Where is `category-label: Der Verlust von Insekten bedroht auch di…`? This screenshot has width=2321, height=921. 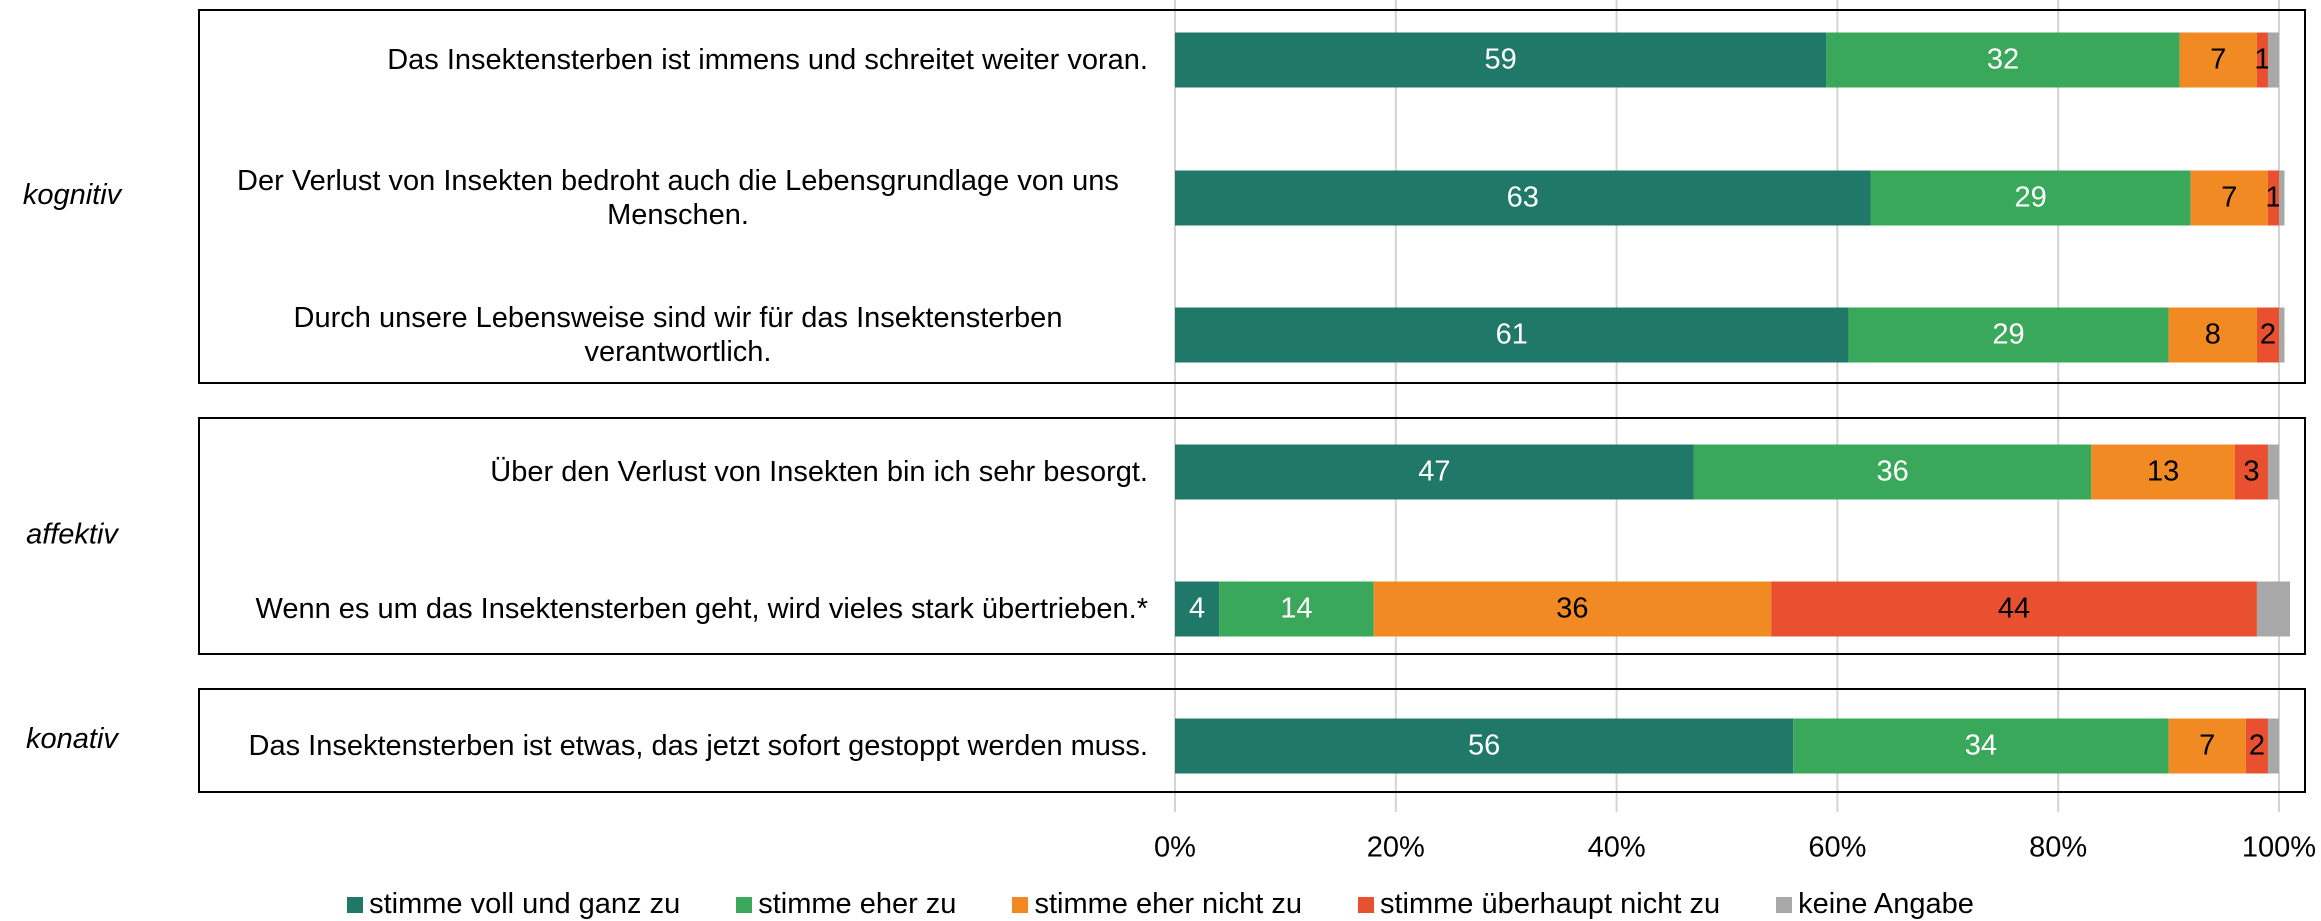
category-label: Der Verlust von Insekten bedroht auch di… is located at coordinates (678, 198).